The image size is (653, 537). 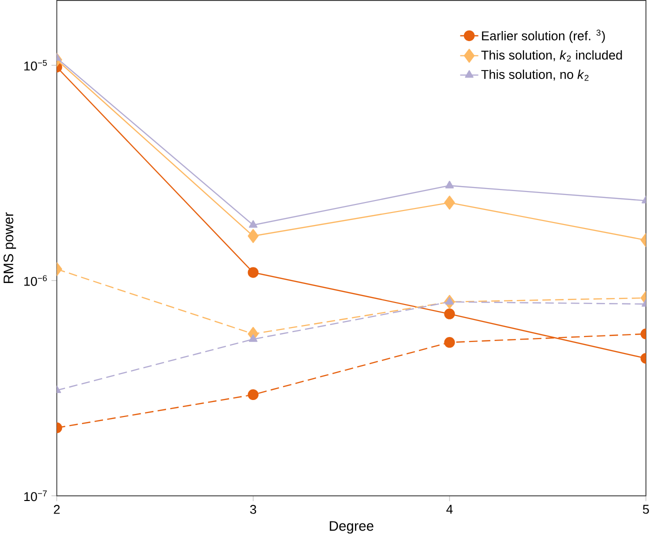 I want to click on y-tick-label: 10$^{−5}$, so click(x=35, y=65).